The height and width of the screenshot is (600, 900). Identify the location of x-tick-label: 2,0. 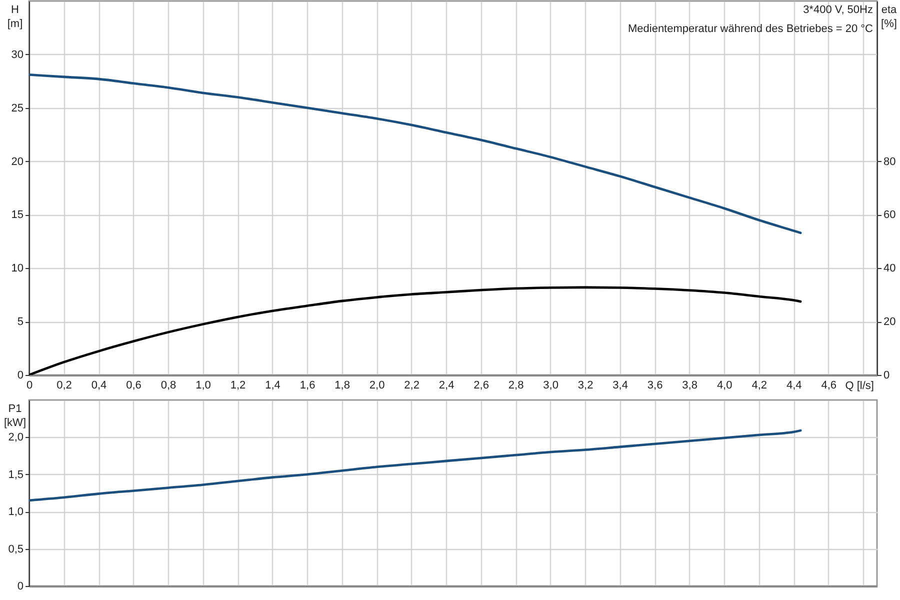
(377, 386).